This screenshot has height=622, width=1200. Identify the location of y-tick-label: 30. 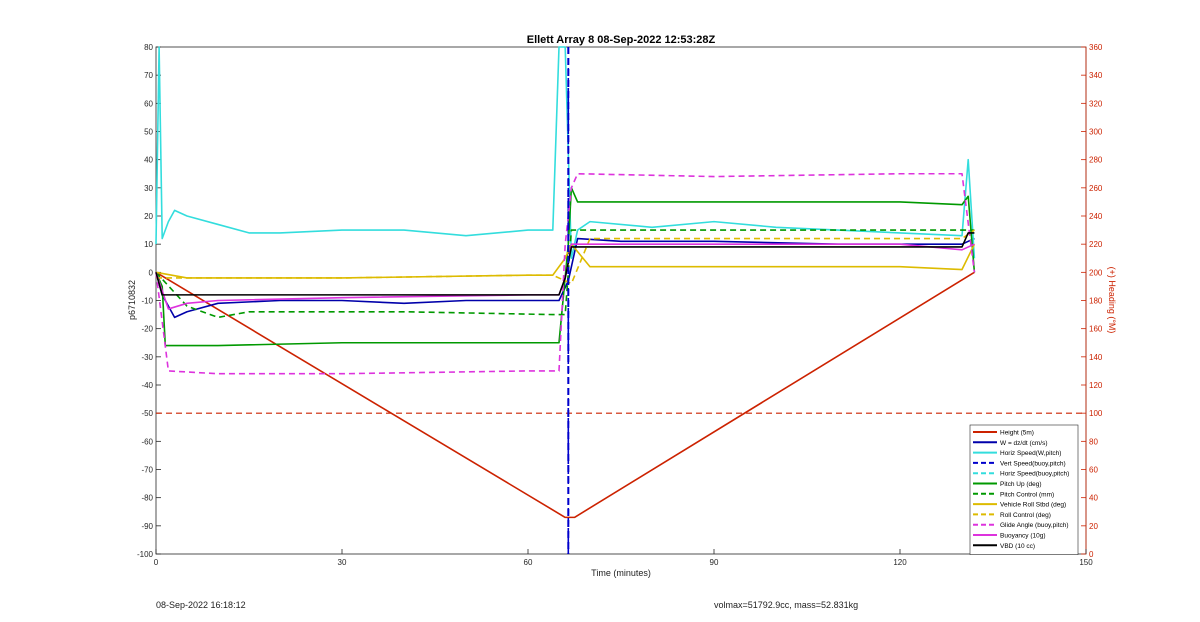
(148, 188).